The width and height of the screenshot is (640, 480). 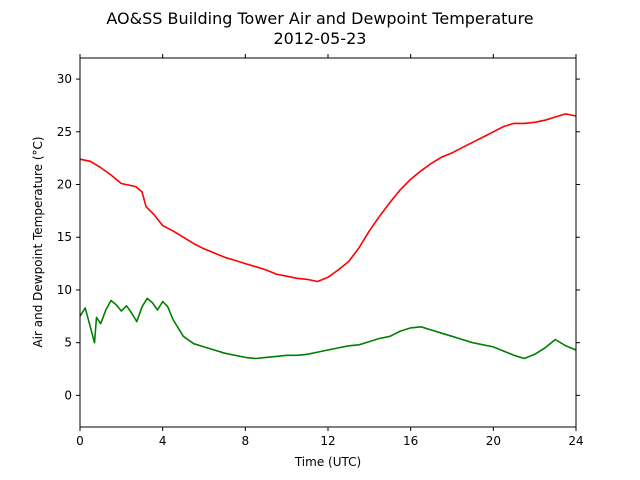 What do you see at coordinates (64, 132) in the screenshot?
I see `y-tick-label: 25` at bounding box center [64, 132].